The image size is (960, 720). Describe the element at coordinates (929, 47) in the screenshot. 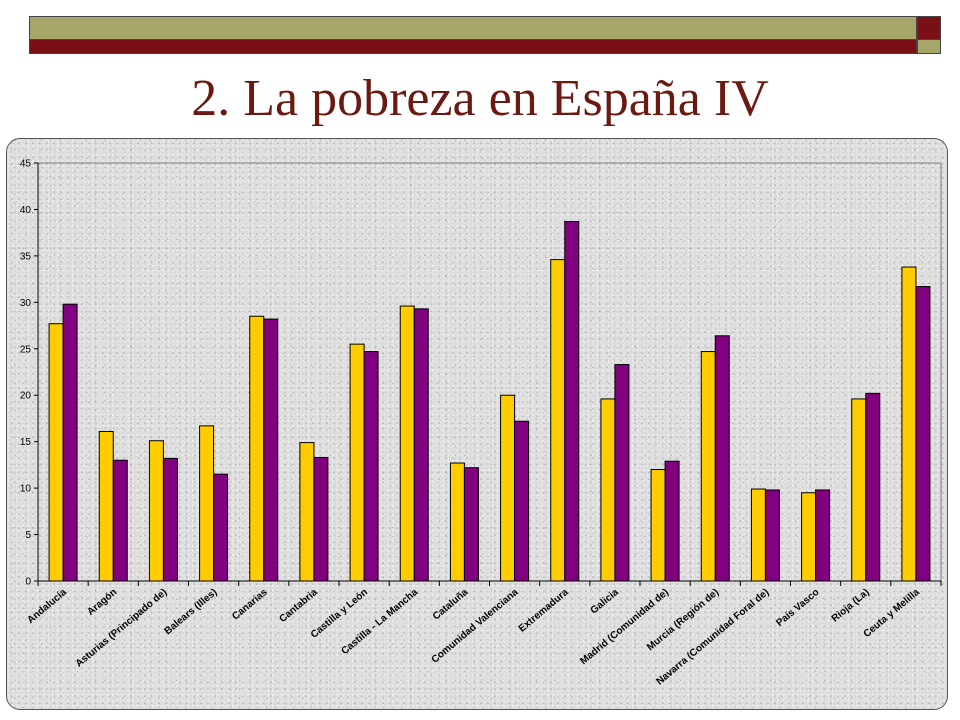

I see `header-corner-band` at that location.